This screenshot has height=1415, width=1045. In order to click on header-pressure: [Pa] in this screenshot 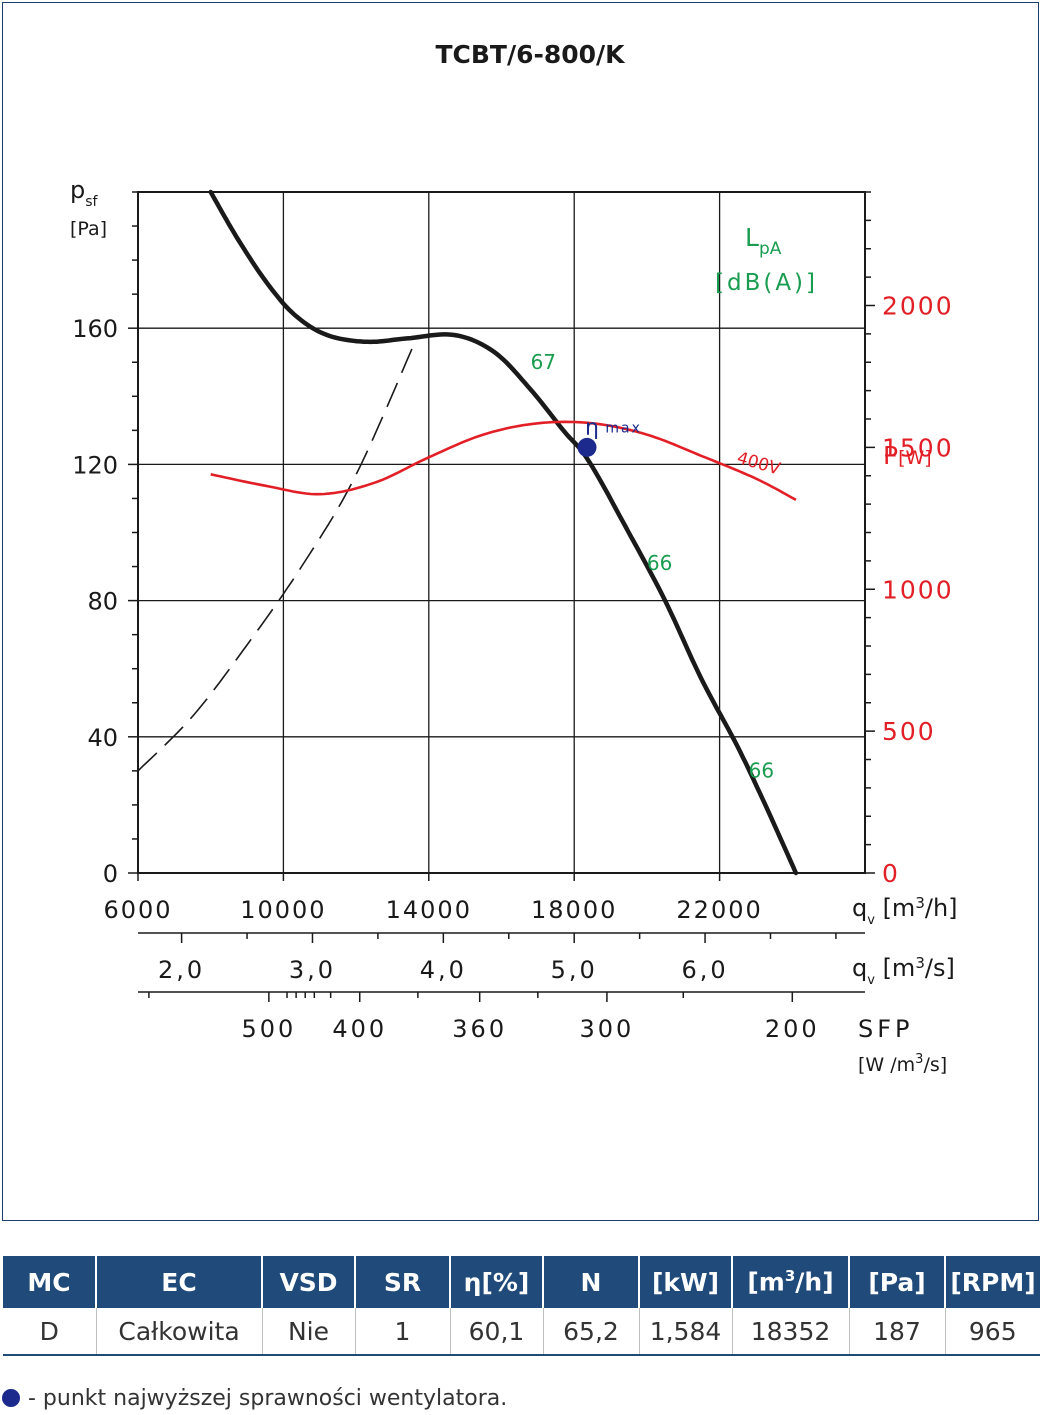, I will do `click(897, 1282)`.